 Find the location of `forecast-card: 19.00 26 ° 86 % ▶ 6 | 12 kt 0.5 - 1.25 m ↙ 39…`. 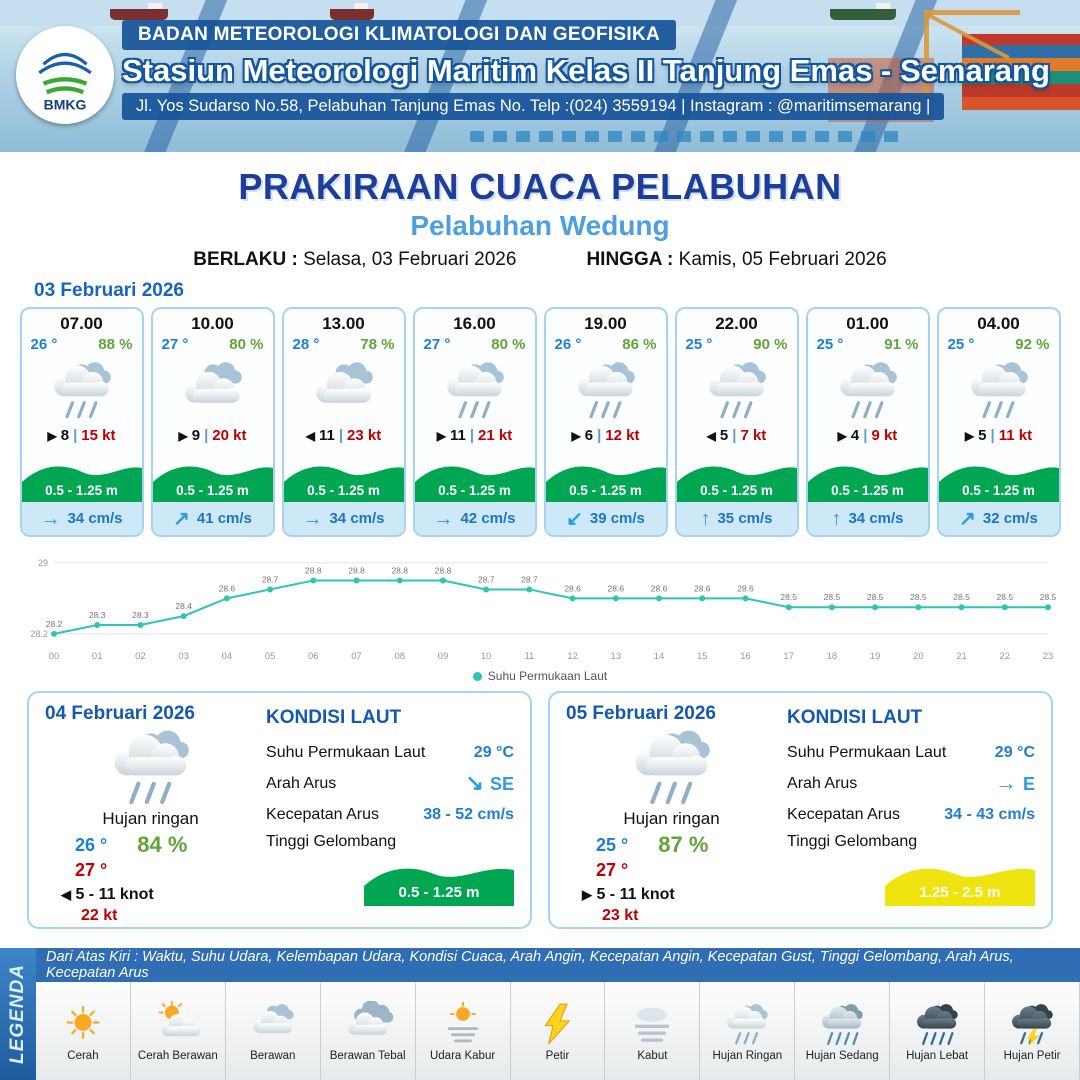

forecast-card: 19.00 26 ° 86 % ▶ 6 | 12 kt 0.5 - 1.25 m ↙ 39… is located at coordinates (605, 422).